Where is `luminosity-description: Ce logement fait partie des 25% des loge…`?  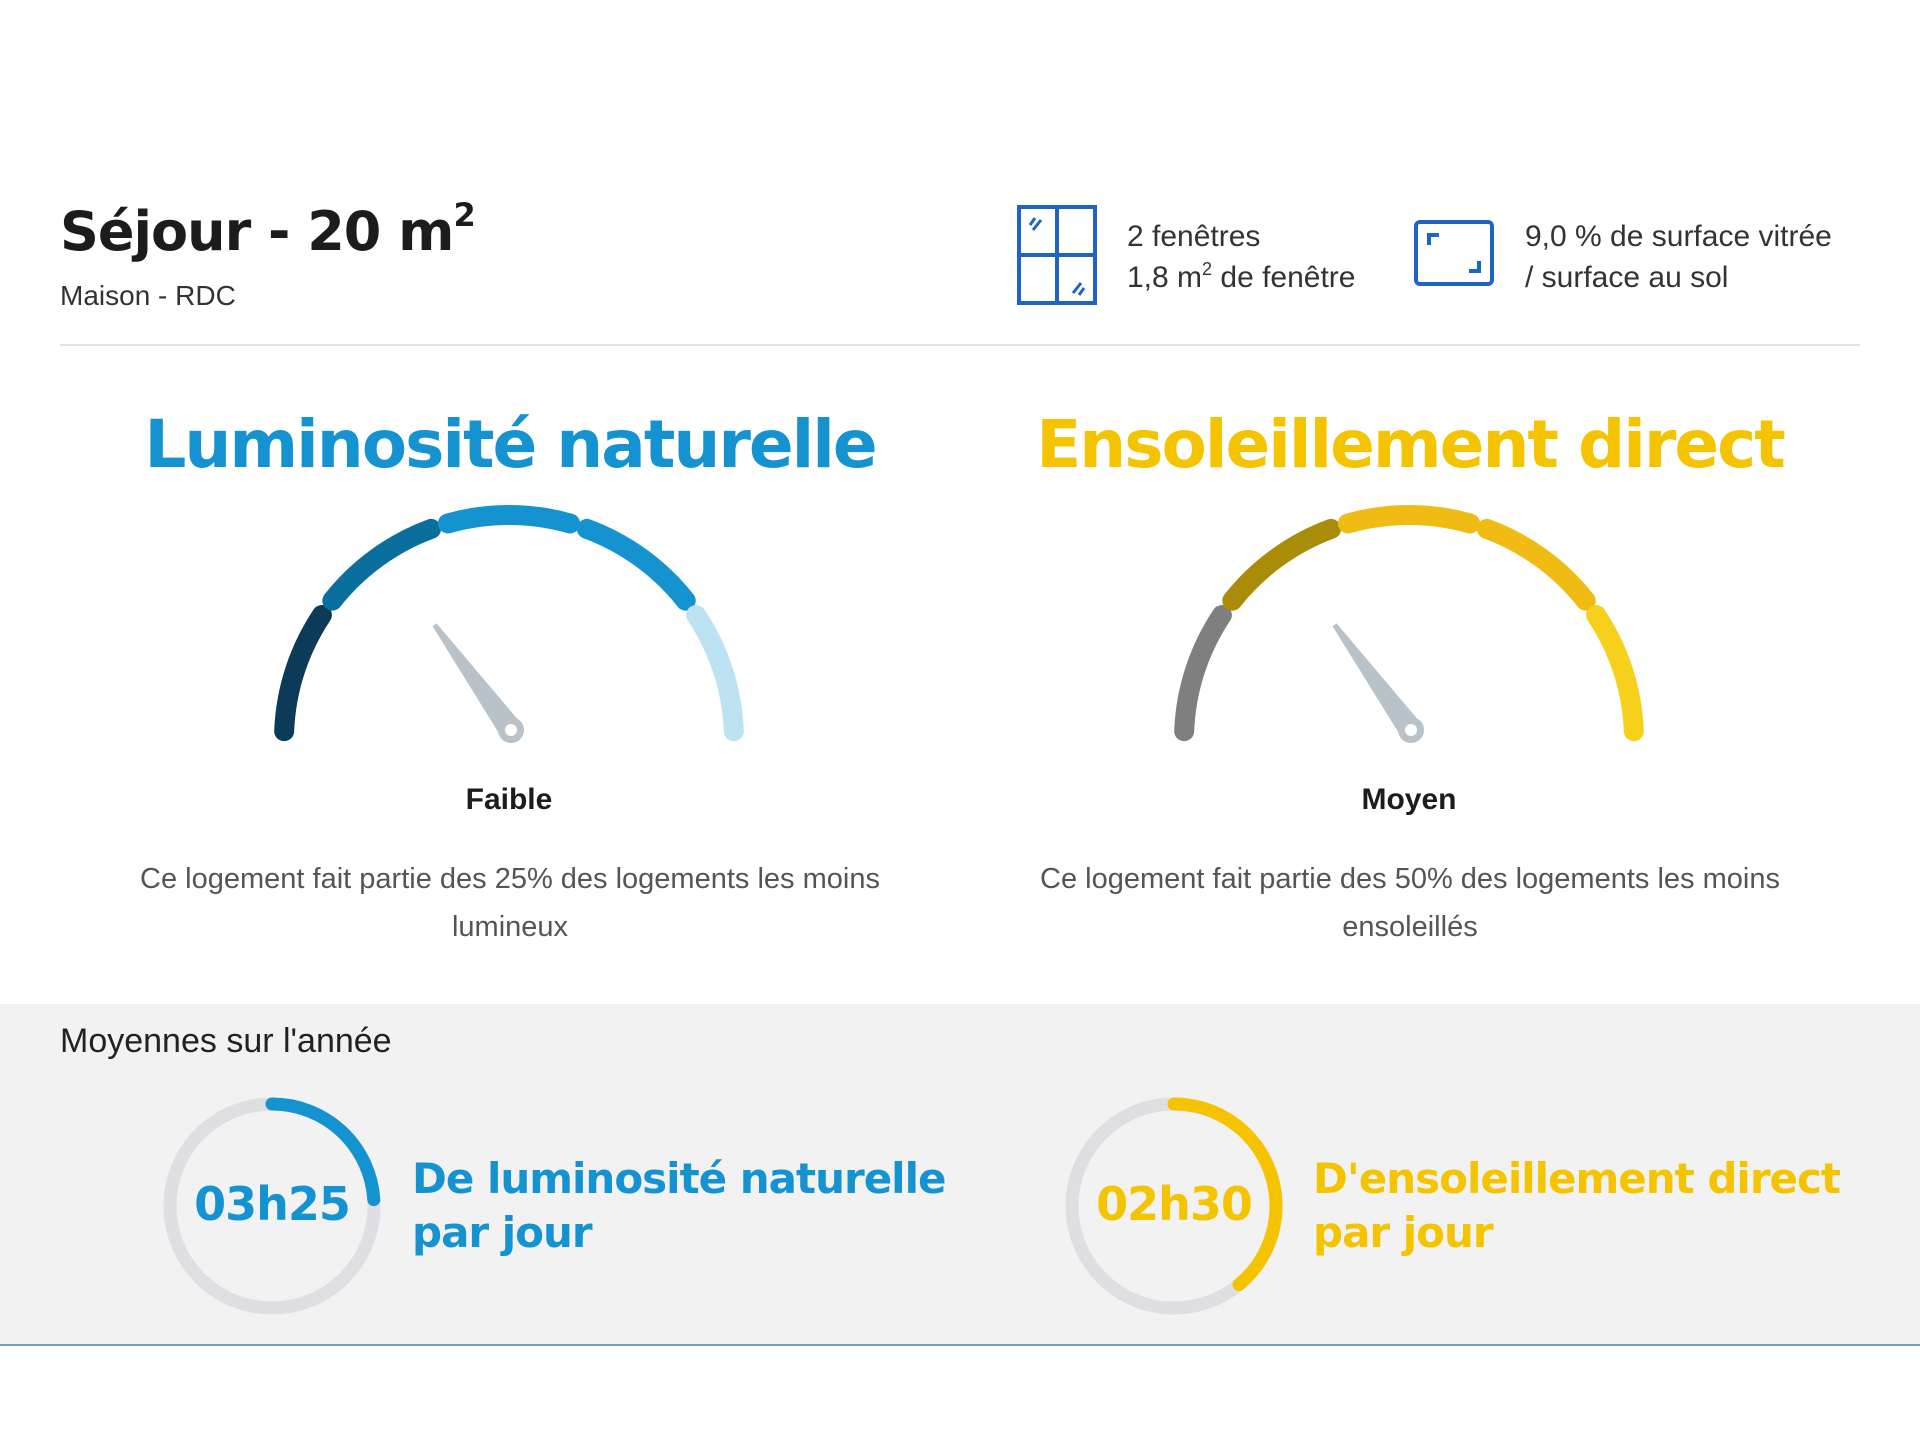 luminosity-description: Ce logement fait partie des 25% des loge… is located at coordinates (510, 903).